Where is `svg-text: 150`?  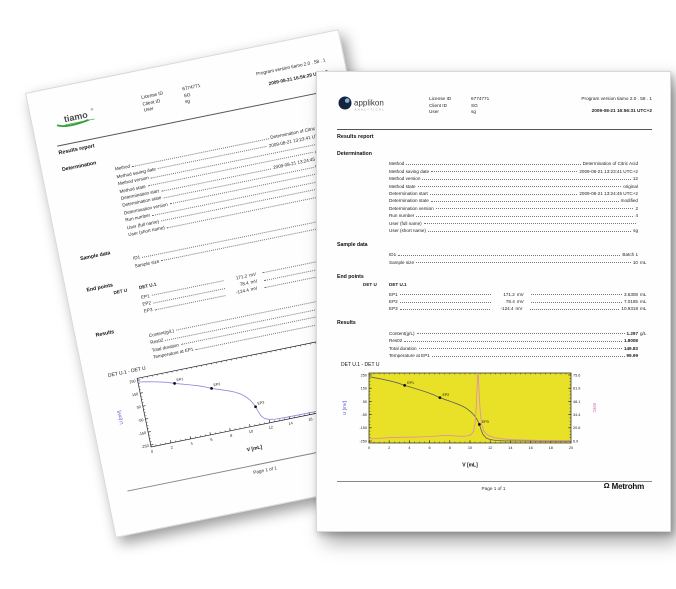 svg-text: 150 is located at coordinates (364, 389).